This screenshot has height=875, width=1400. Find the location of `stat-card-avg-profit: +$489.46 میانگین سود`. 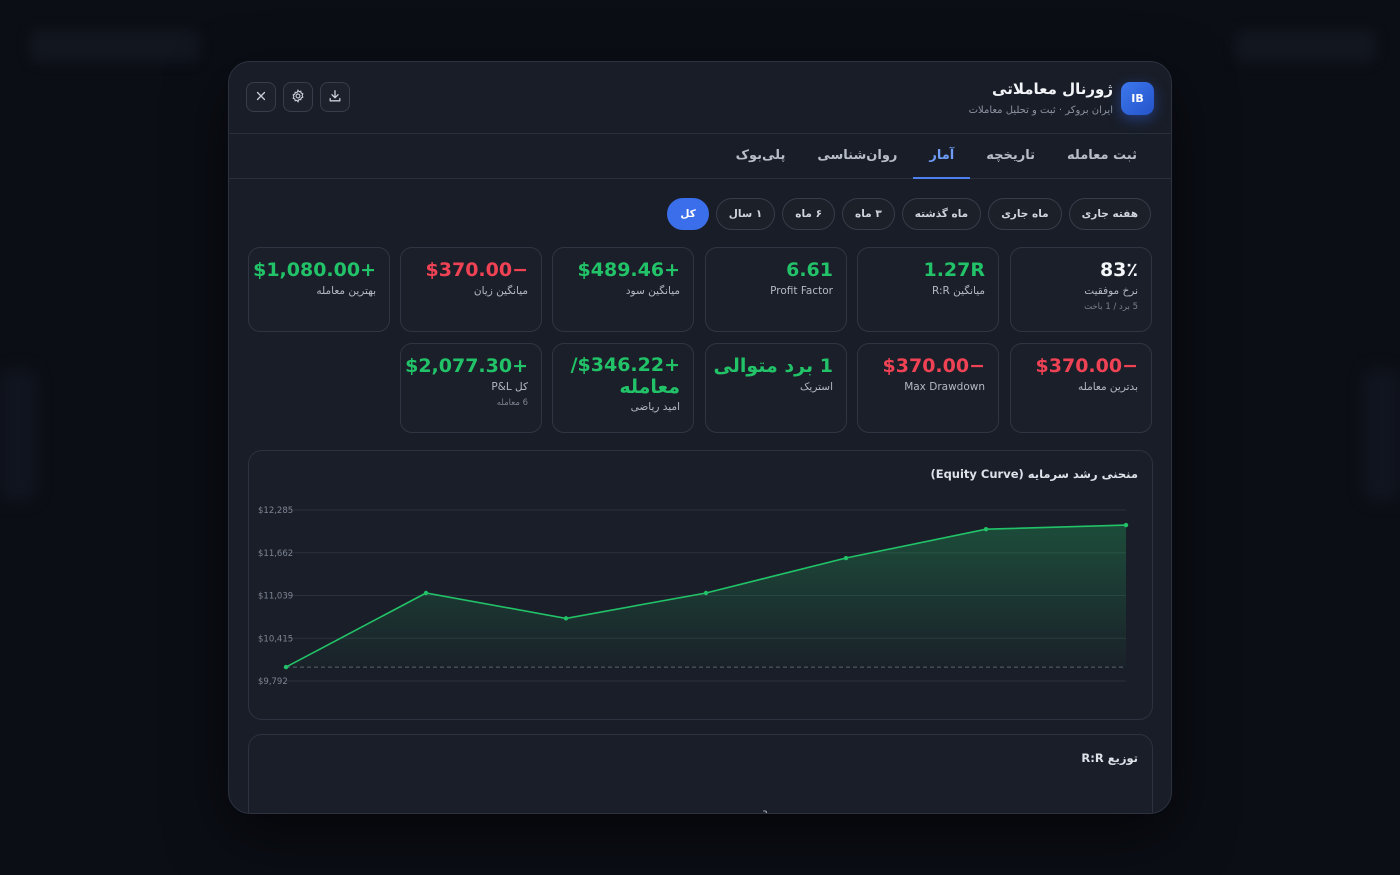

stat-card-avg-profit: +$489.46 میانگین سود is located at coordinates (623, 289).